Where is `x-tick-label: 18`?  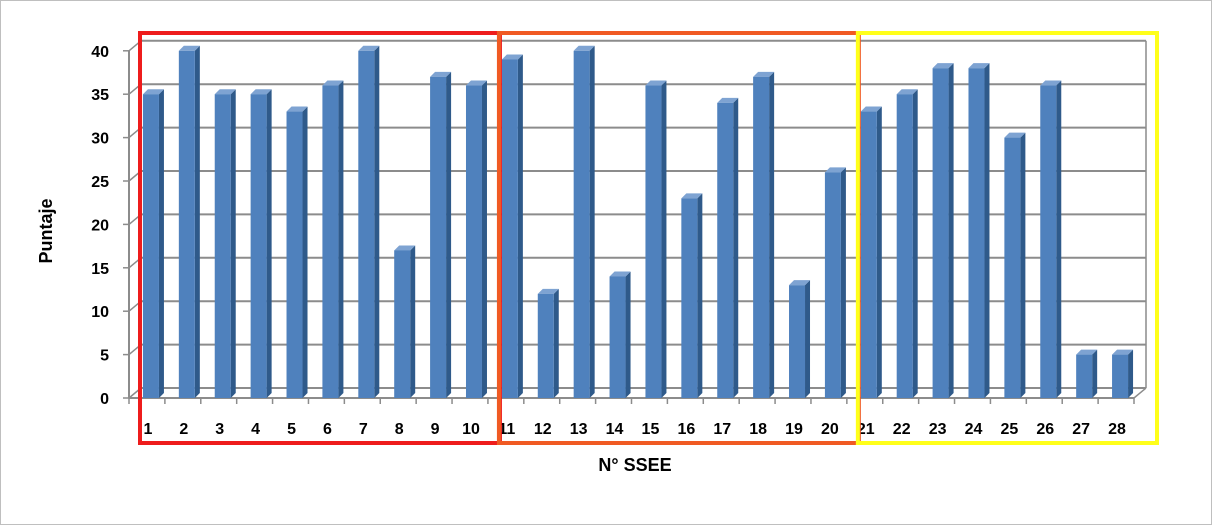 x-tick-label: 18 is located at coordinates (758, 429).